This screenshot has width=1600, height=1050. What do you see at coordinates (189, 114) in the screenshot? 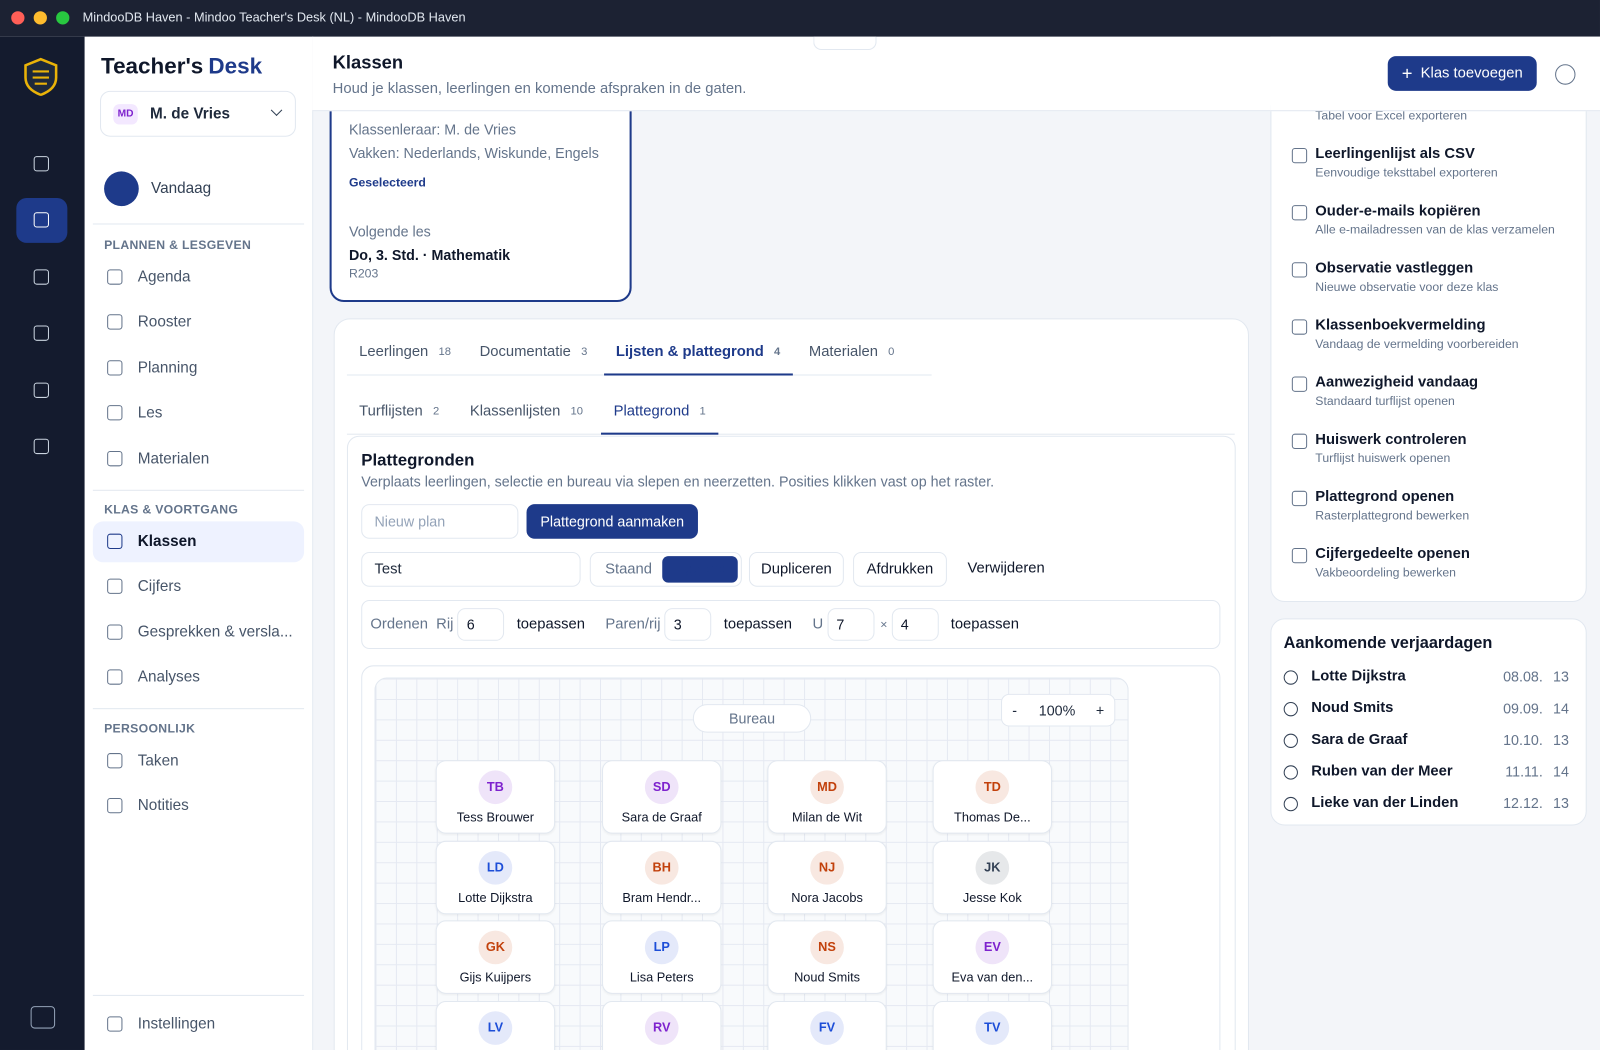
I see `user-name: M. de Vries` at bounding box center [189, 114].